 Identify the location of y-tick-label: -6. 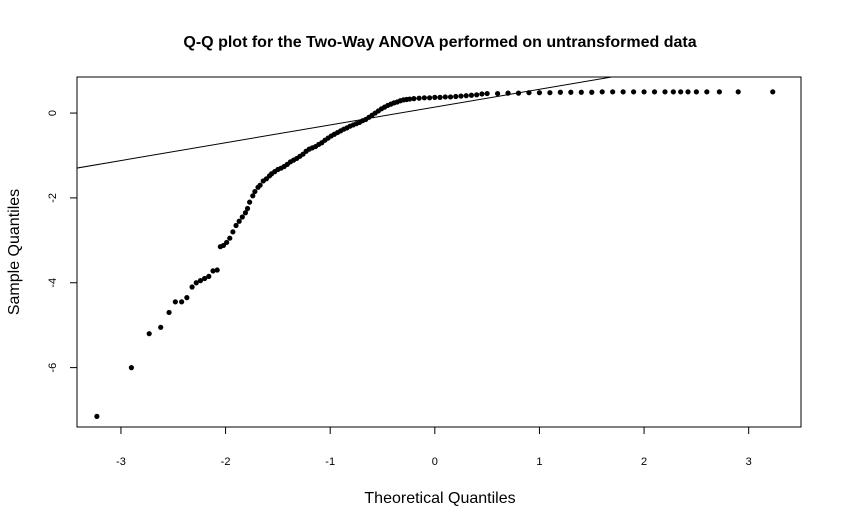
(53, 368).